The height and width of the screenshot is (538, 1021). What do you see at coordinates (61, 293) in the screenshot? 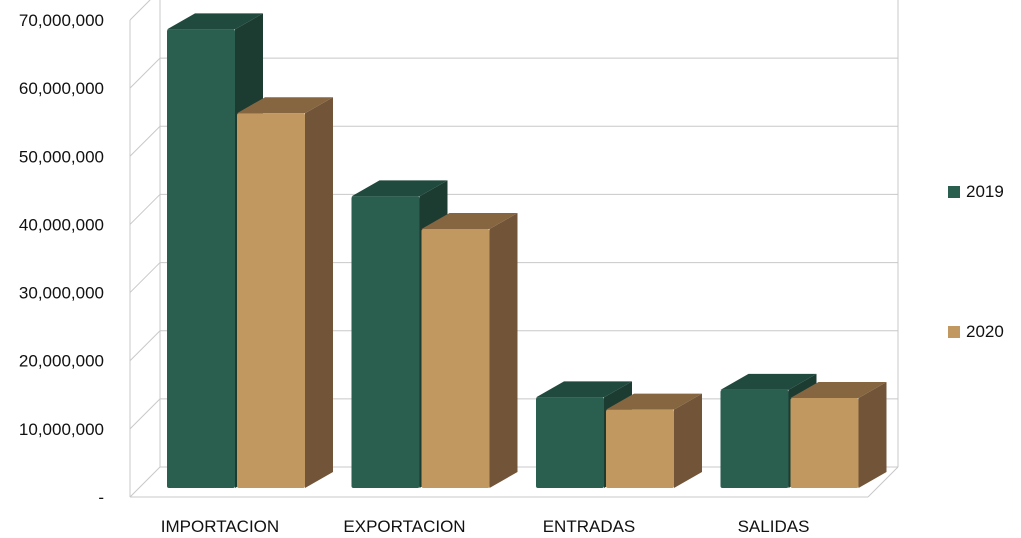
I see `y-tick-label: 30,000,000` at bounding box center [61, 293].